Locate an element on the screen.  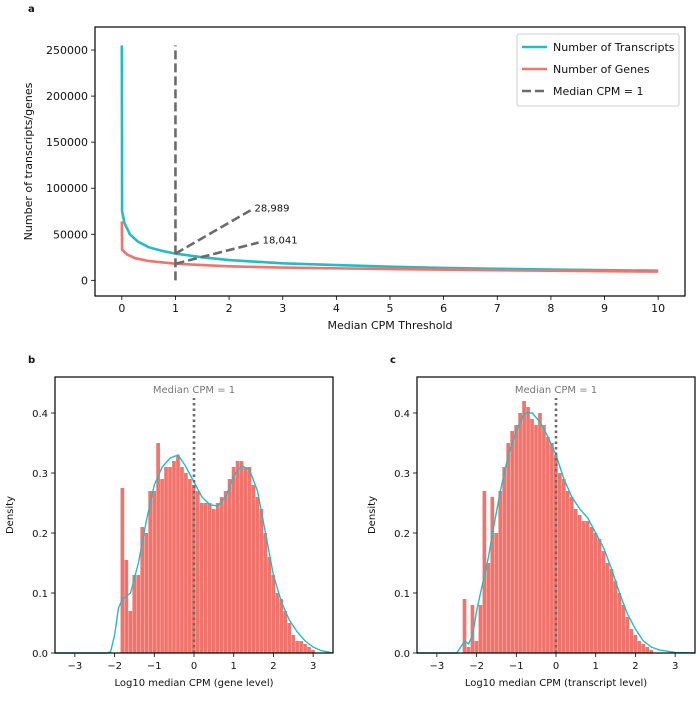
panel-label-c: c is located at coordinates (393, 360).